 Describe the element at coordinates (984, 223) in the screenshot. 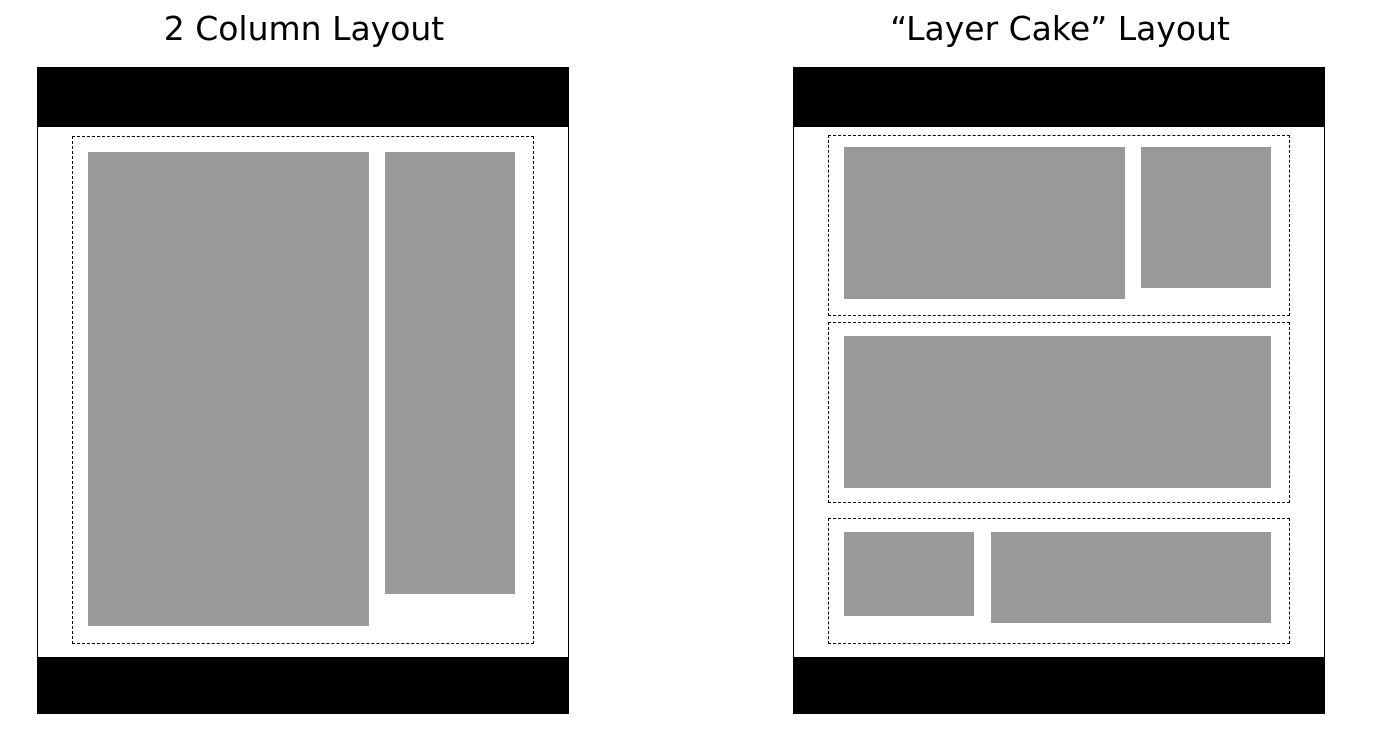

I see `layer-one-wide-block` at that location.